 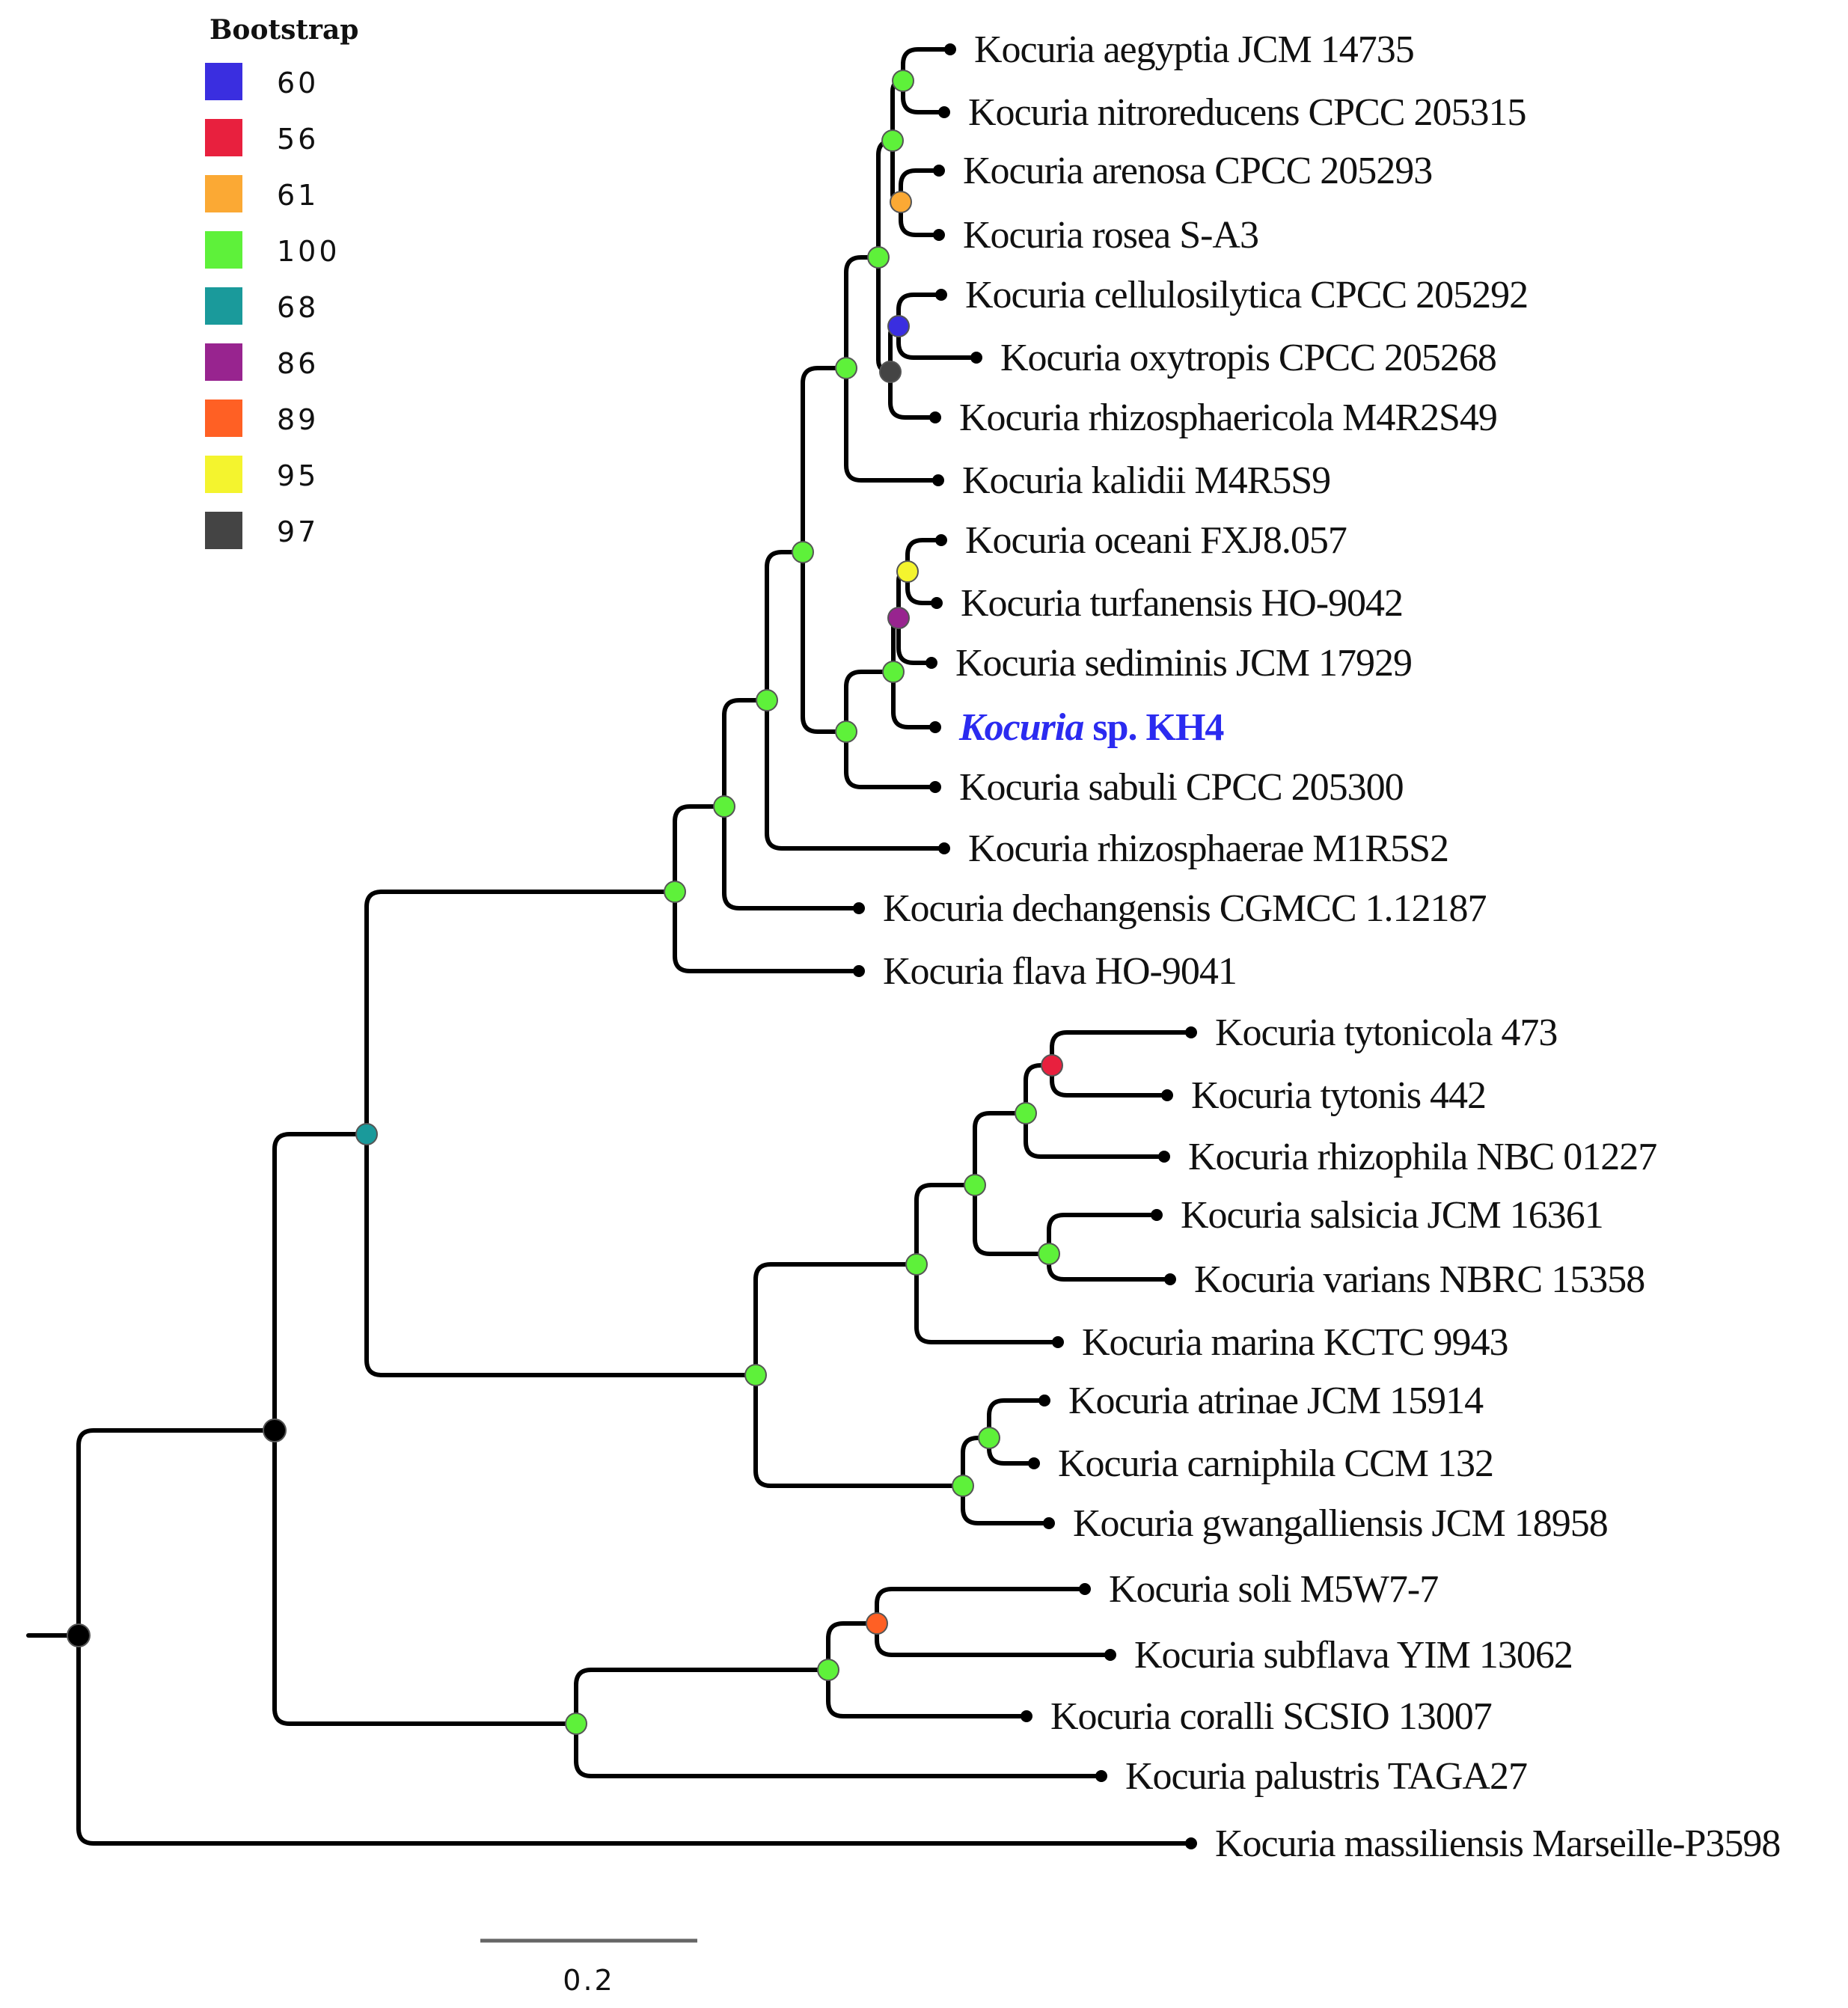 I want to click on bootstrap-legend: Bootstrap 60 56 61 100 68 86 89 95 97, so click(x=281, y=281).